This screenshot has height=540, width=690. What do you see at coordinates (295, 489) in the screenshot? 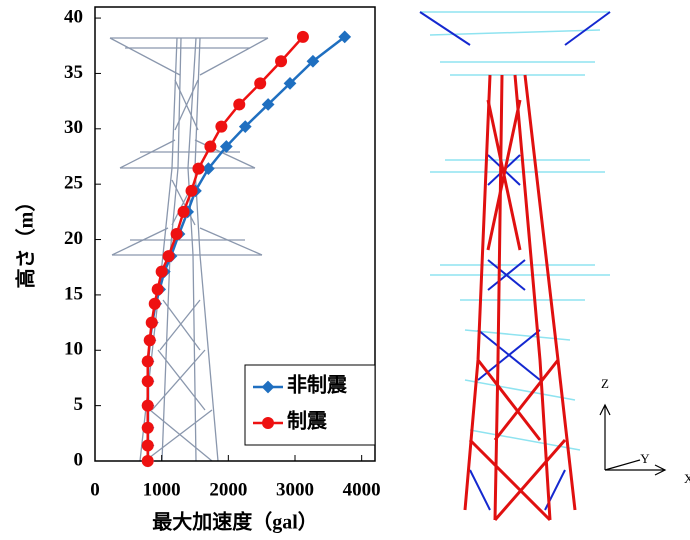
I see `x-tick-label: 3000` at bounding box center [295, 489].